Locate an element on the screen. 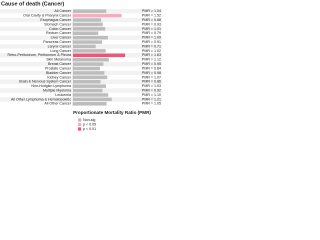  chart-title: Cause of death (Cancer) is located at coordinates (32, 4).